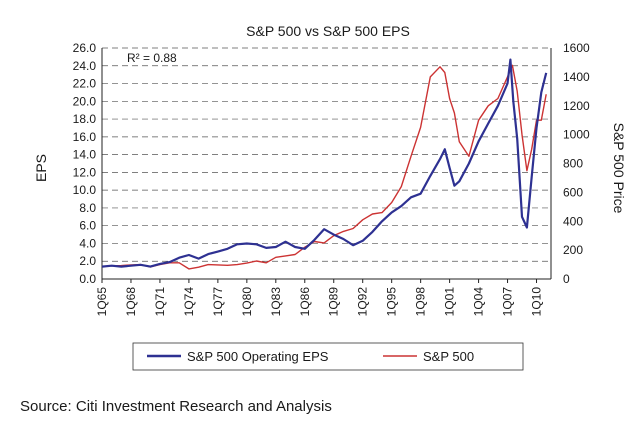 Image resolution: width=640 pixels, height=429 pixels. Describe the element at coordinates (85, 84) in the screenshot. I see `left-tick-label: 22.0` at that location.